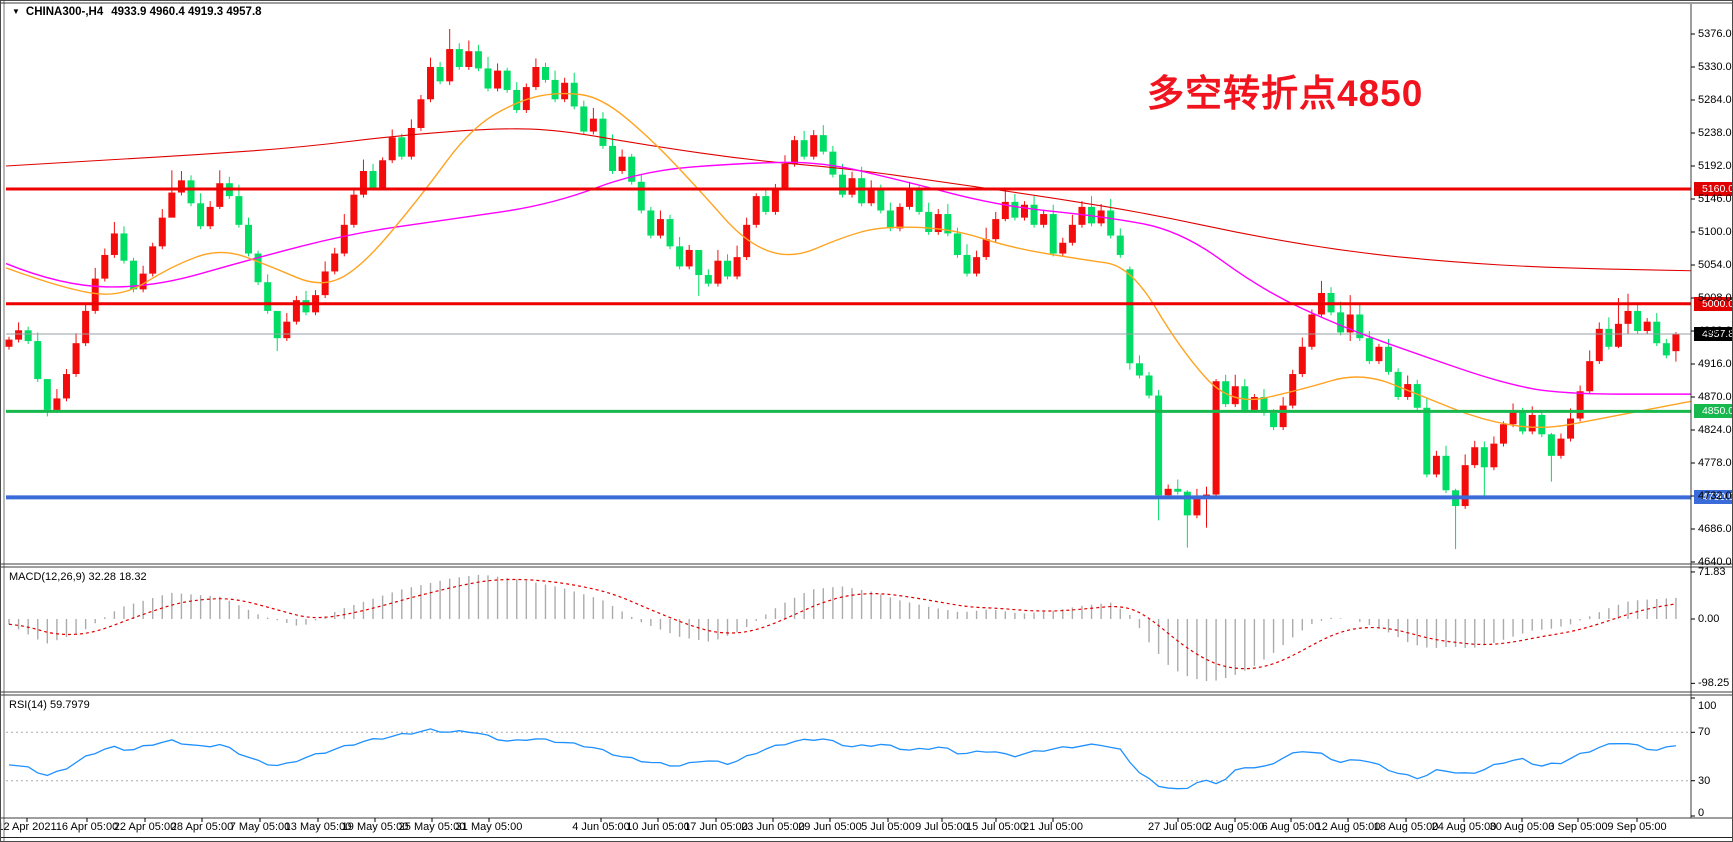 This screenshot has width=1733, height=842. What do you see at coordinates (1715, 198) in the screenshot?
I see `y-tick-label: 5146.0` at bounding box center [1715, 198].